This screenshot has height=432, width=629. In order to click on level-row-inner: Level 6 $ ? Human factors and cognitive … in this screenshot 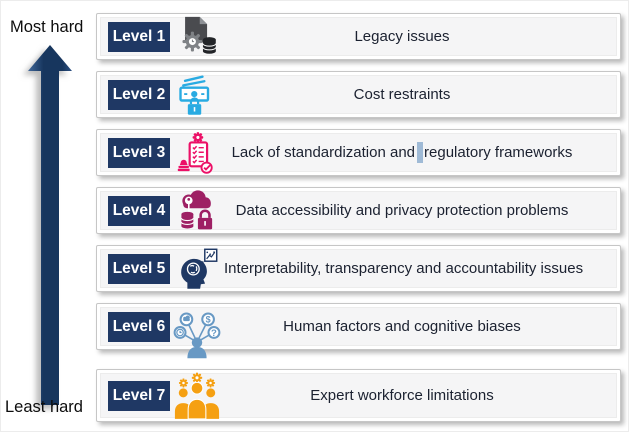, I will do `click(358, 332)`.